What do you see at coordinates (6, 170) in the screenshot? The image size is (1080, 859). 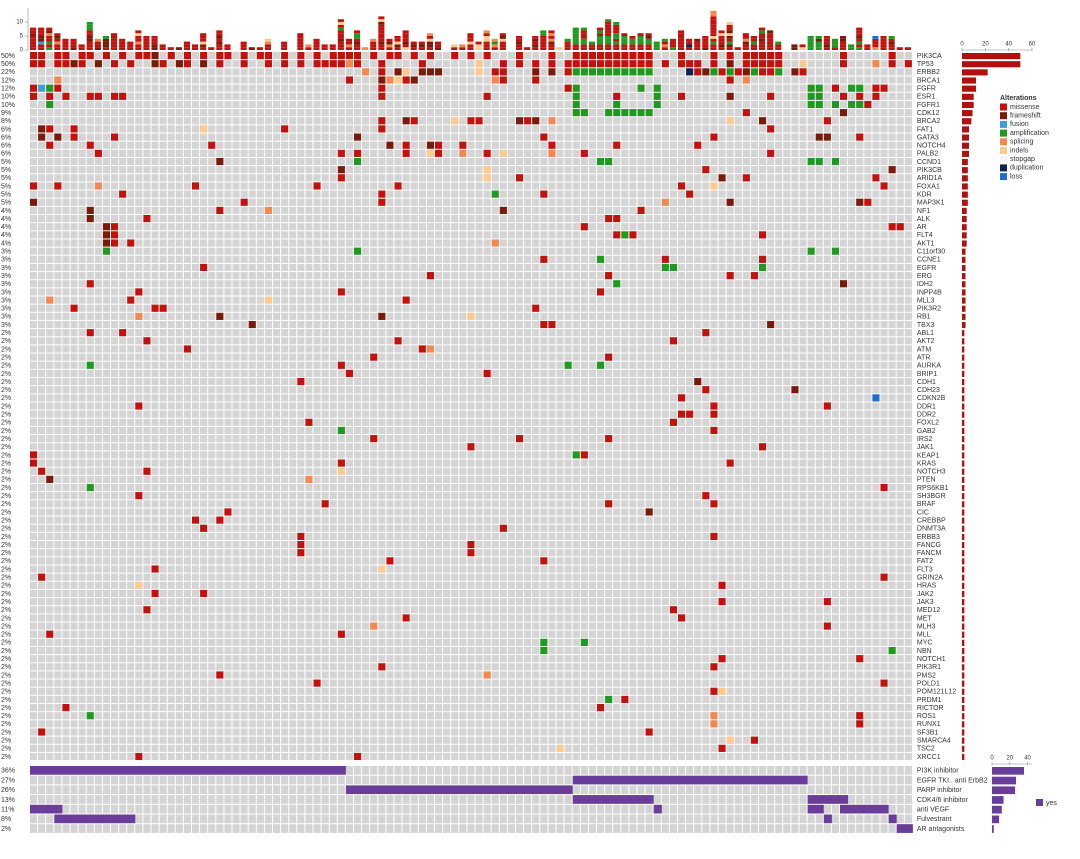 I see `frequency-label: 5%` at bounding box center [6, 170].